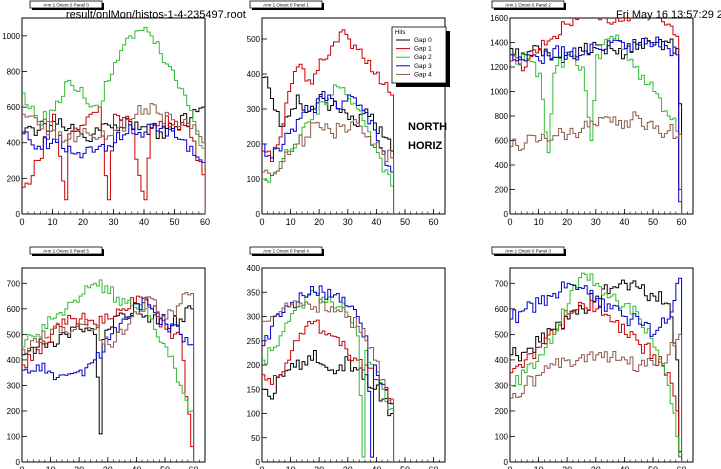 This screenshot has width=721, height=469. I want to click on panel-title: Arm 1 Orient 0 Panel 5, so click(66, 251).